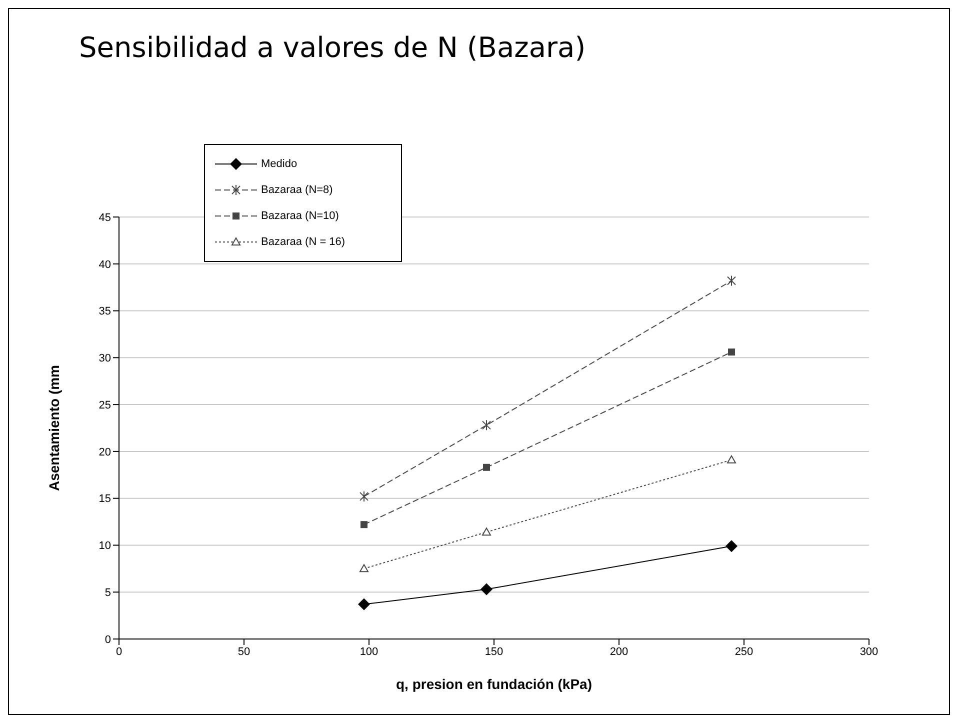 The image size is (959, 723). I want to click on y-tick-label: 35, so click(104, 312).